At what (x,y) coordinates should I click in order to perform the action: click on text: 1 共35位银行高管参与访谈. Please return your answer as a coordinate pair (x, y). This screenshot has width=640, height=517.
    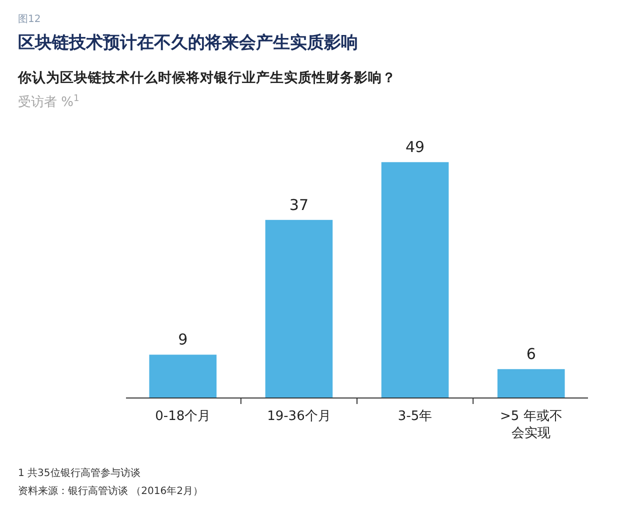
    Looking at the image, I should click on (79, 473).